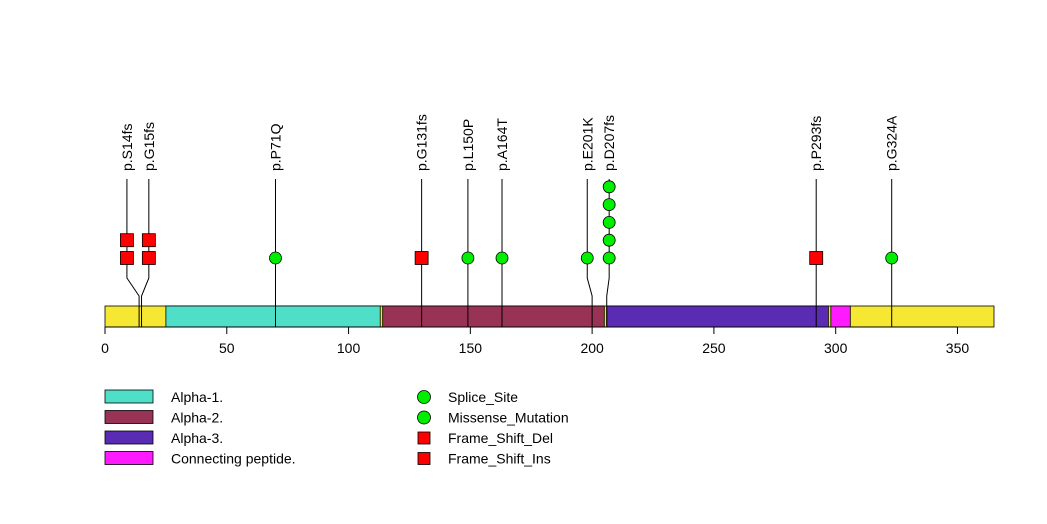 Image resolution: width=1047 pixels, height=524 pixels. Describe the element at coordinates (468, 145) in the screenshot. I see `mutation-label: p.L150P` at that location.